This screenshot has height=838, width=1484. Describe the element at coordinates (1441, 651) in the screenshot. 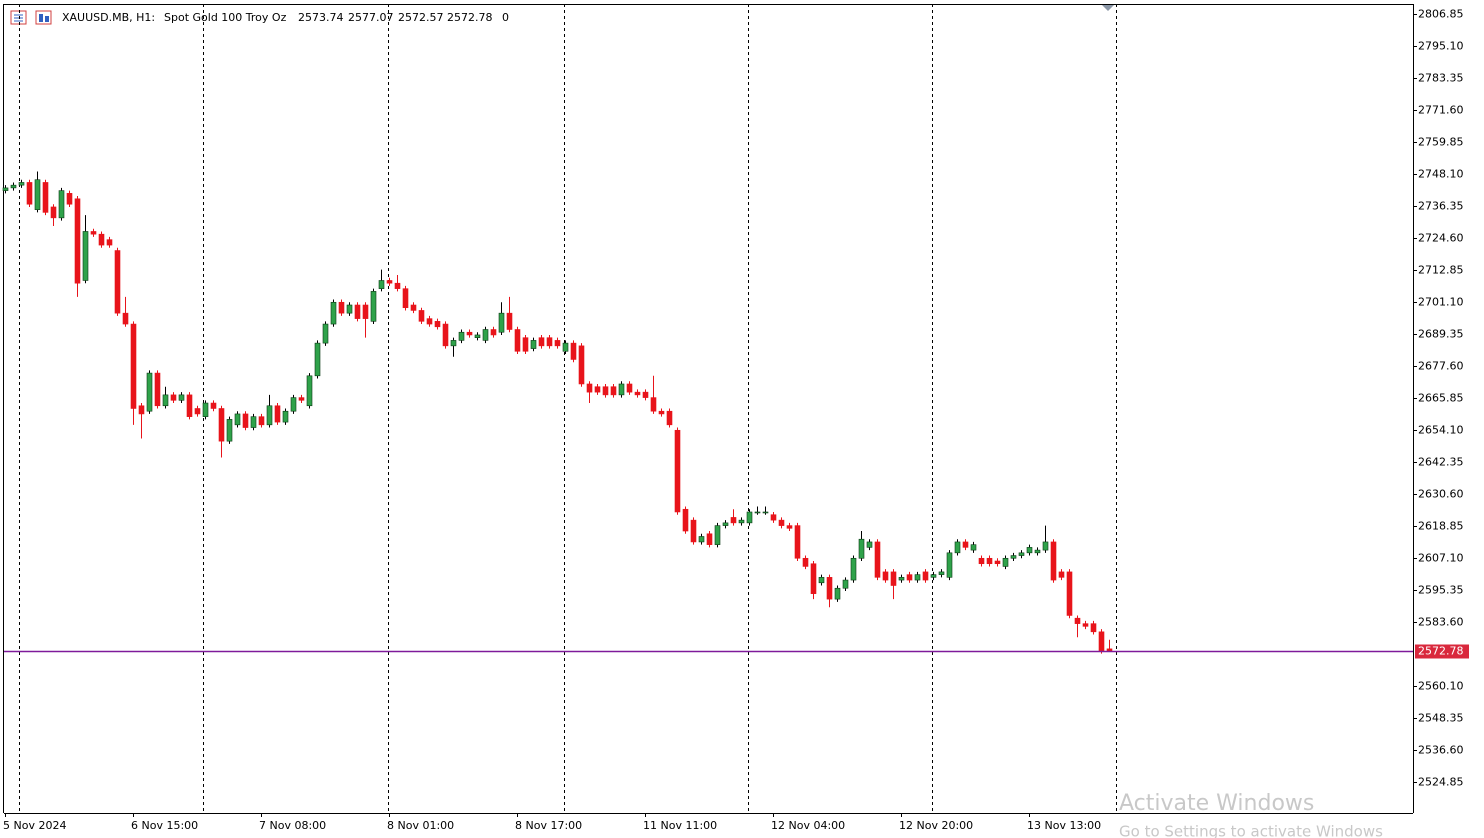

I see `price-tag-label: 2572.78` at that location.